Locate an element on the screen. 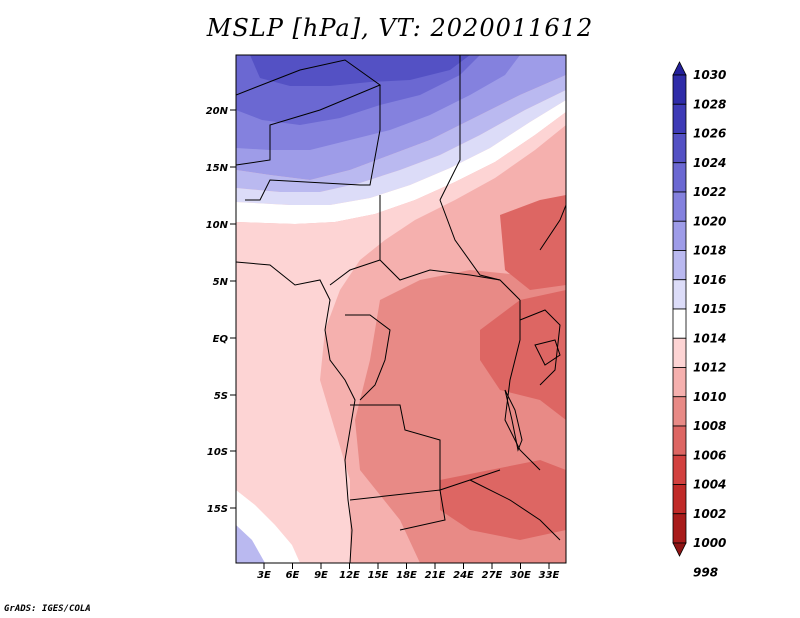 The width and height of the screenshot is (800, 618). lon-label: 6E is located at coordinates (293, 575).